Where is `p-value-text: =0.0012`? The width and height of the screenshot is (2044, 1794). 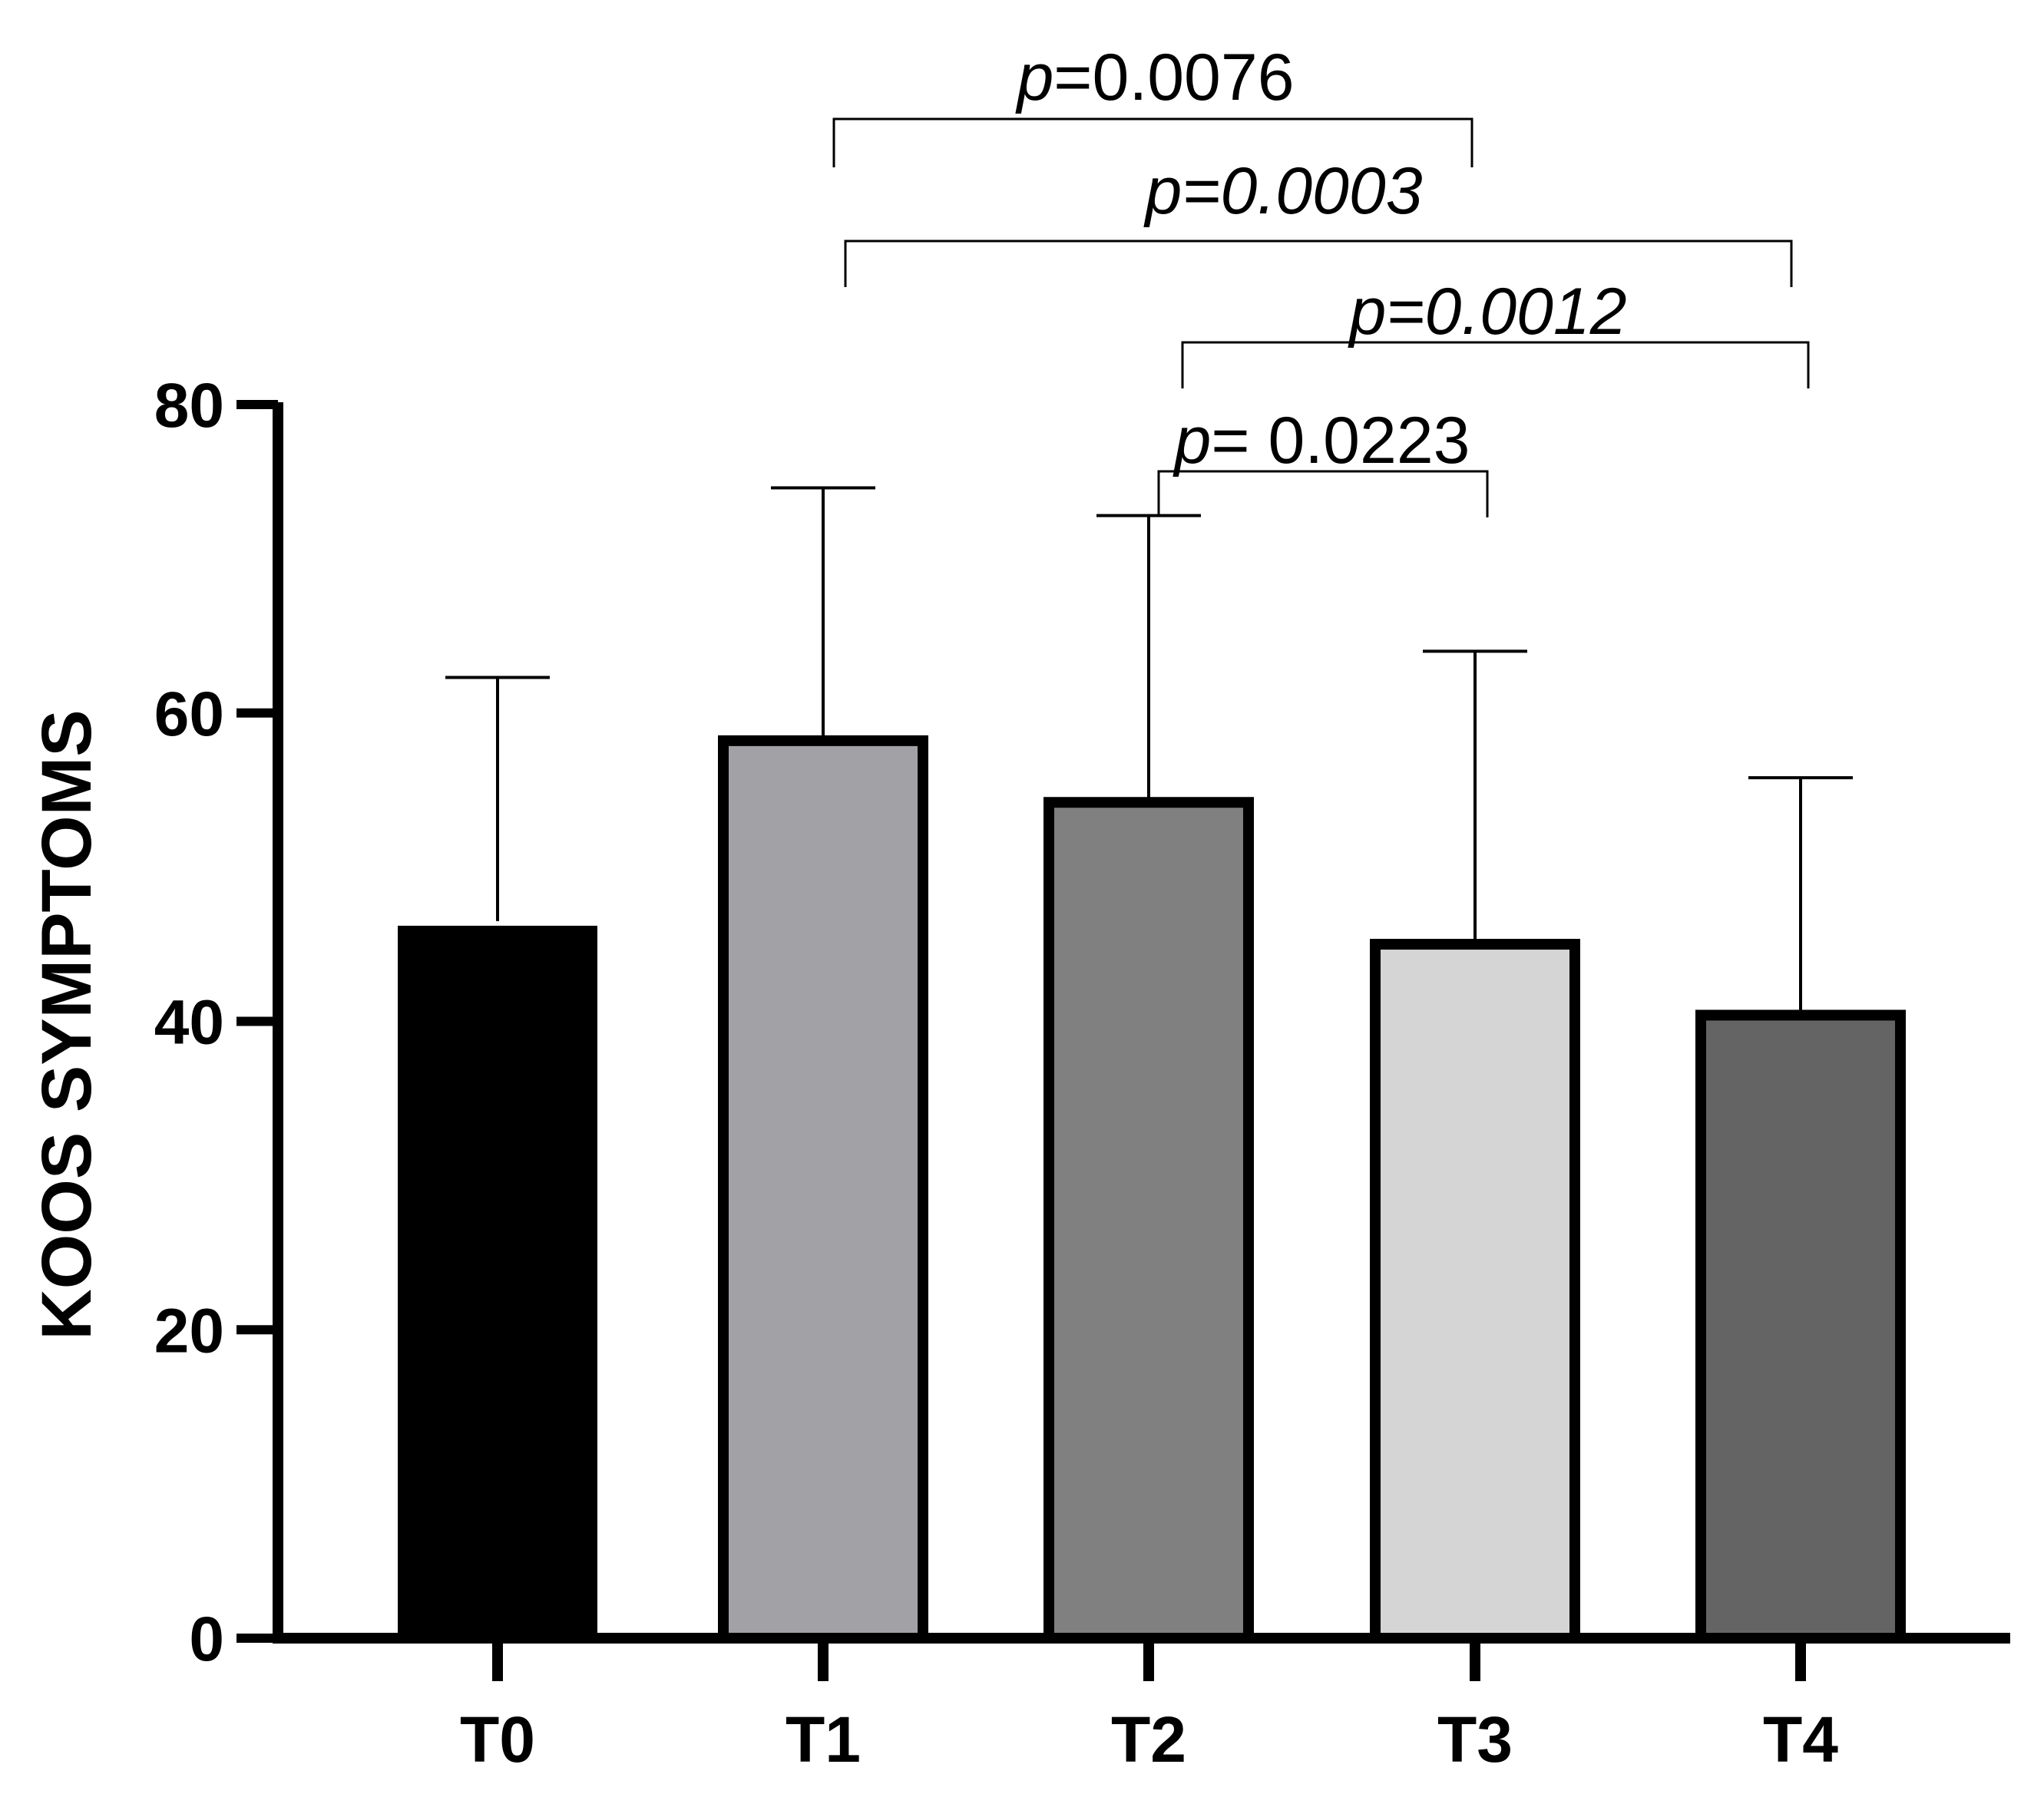
p-value-text: =0.0012 is located at coordinates (1506, 312).